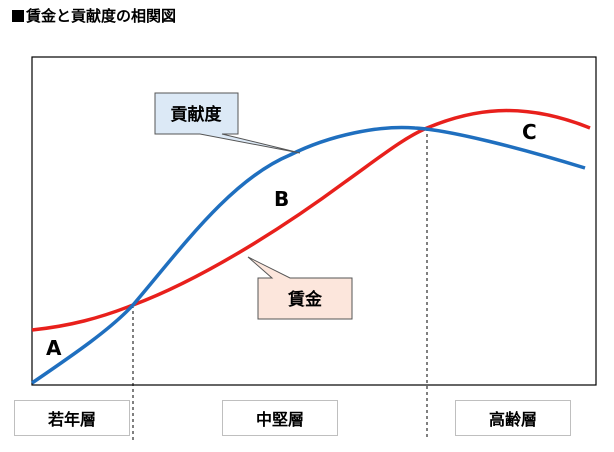  I want to click on stage-senior-label: 高齢層, so click(512, 419).